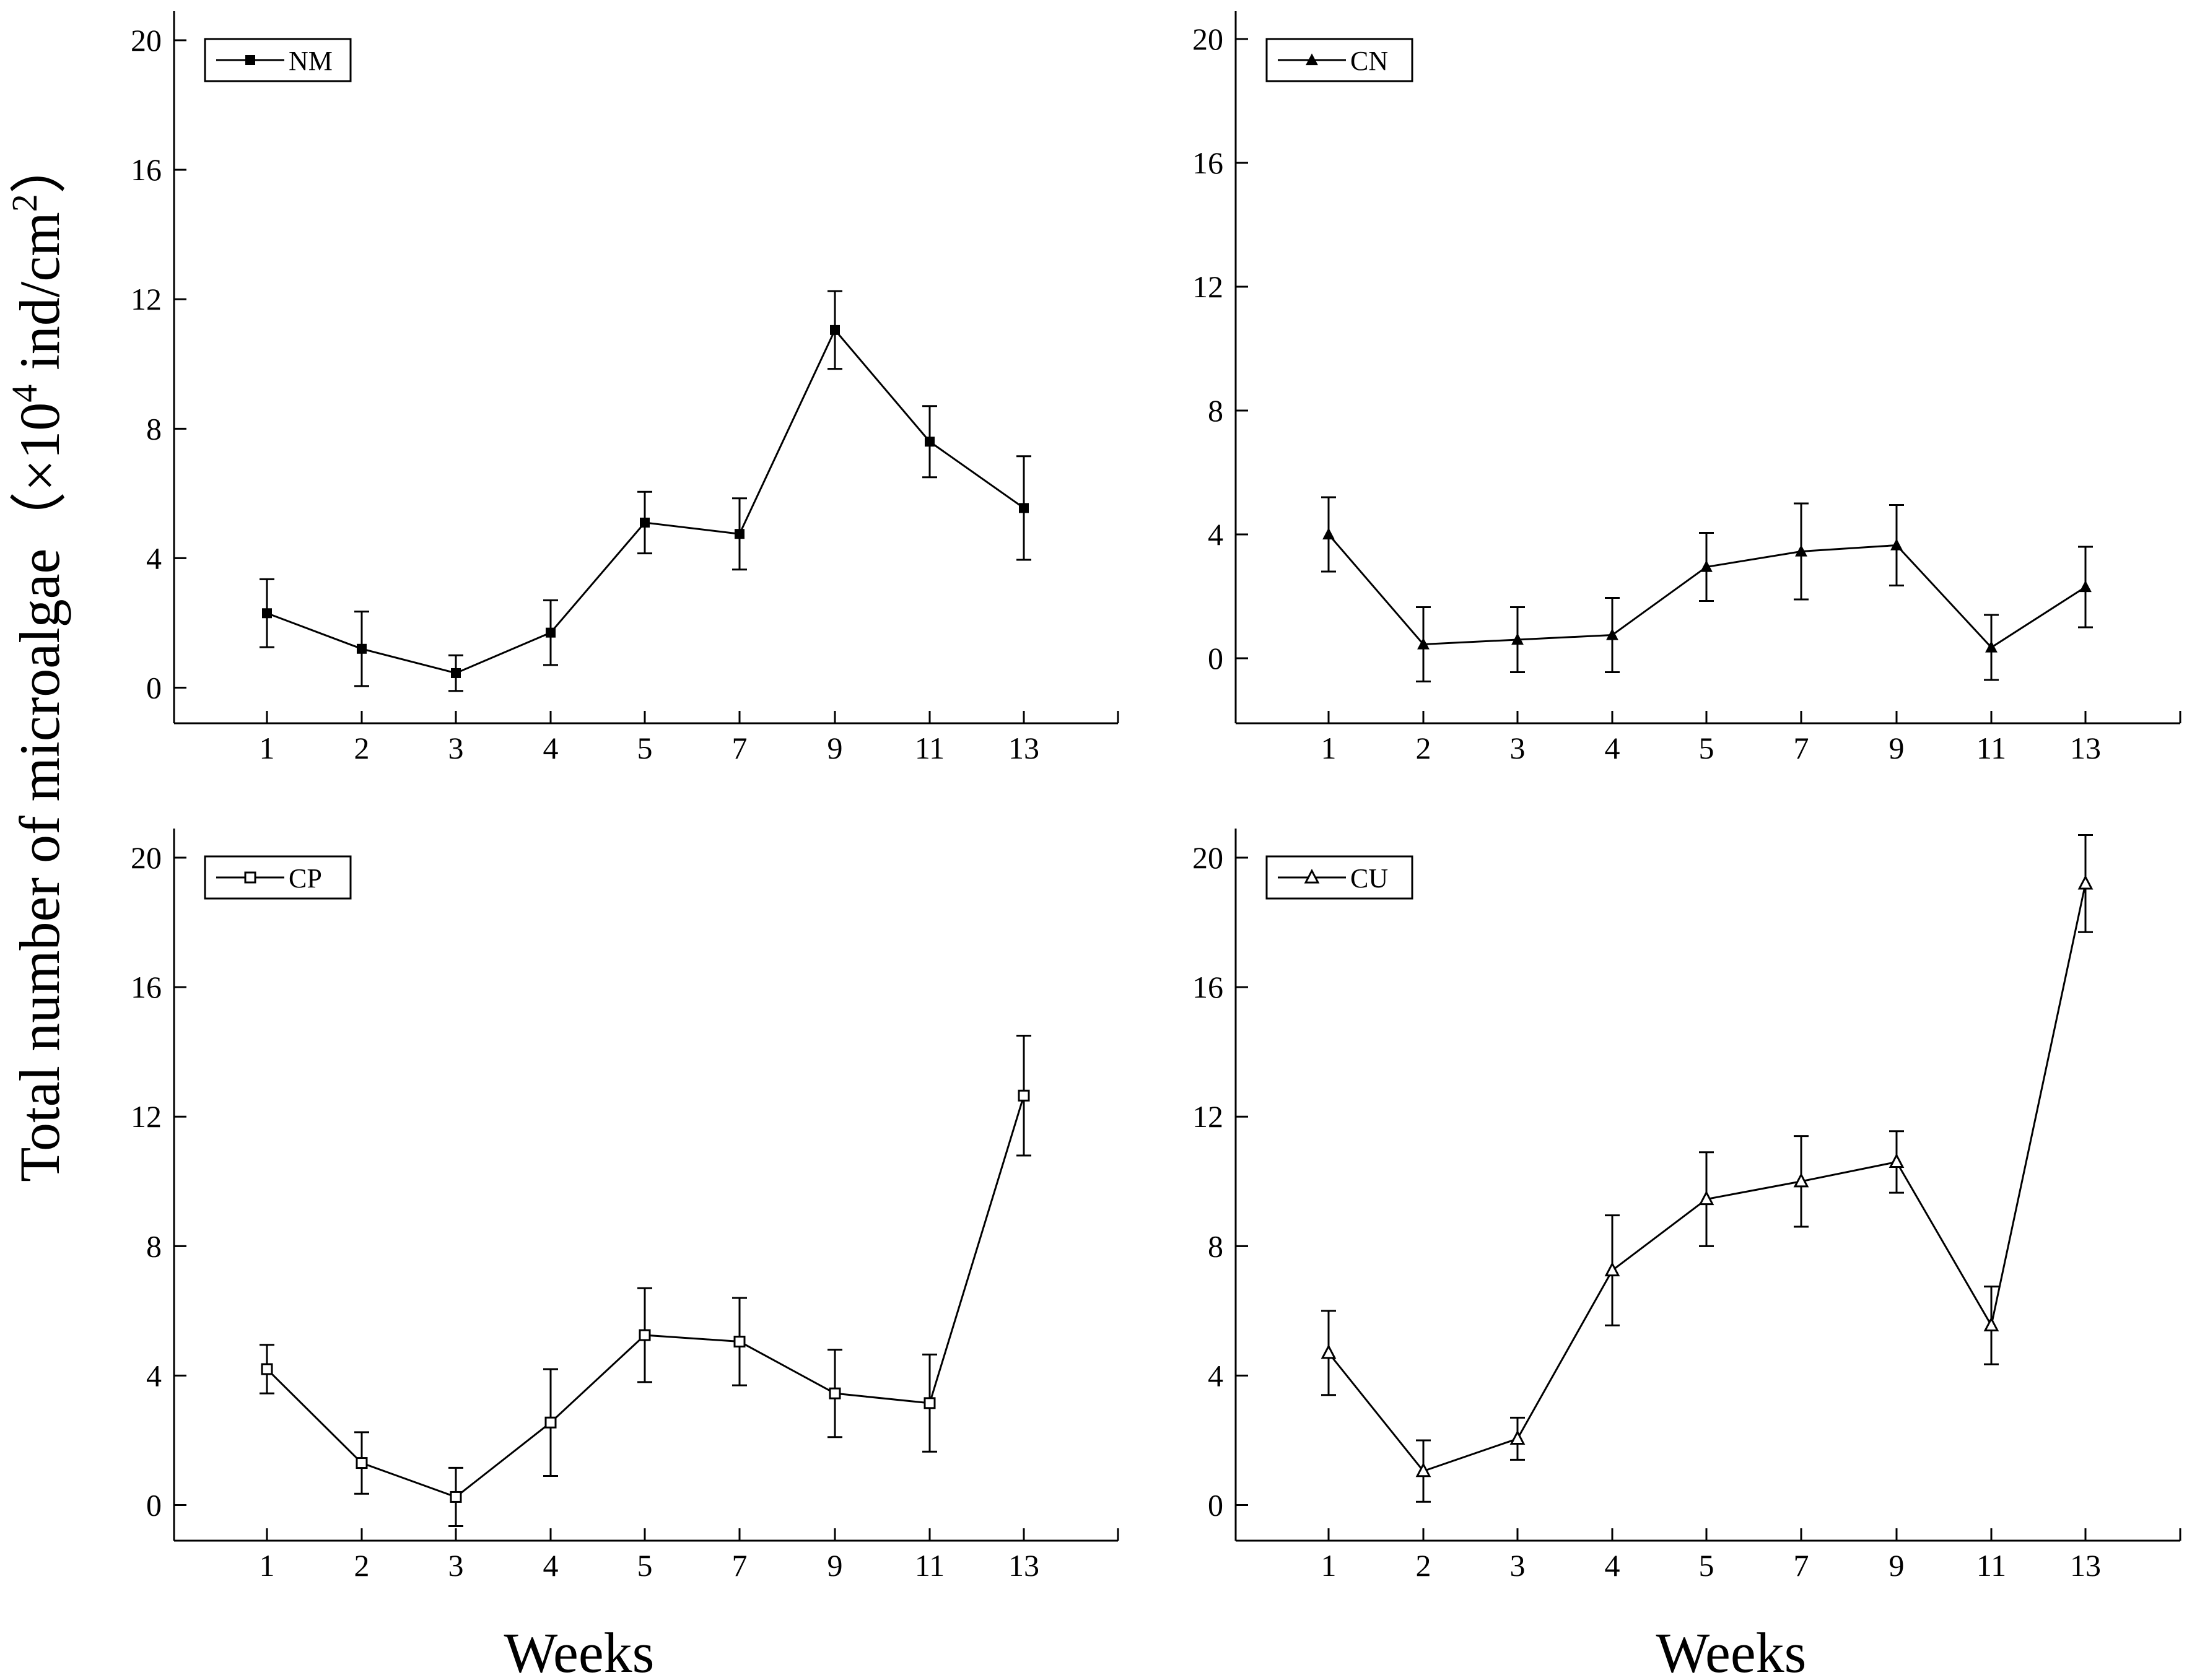  I want to click on legend-label: CP, so click(305, 878).